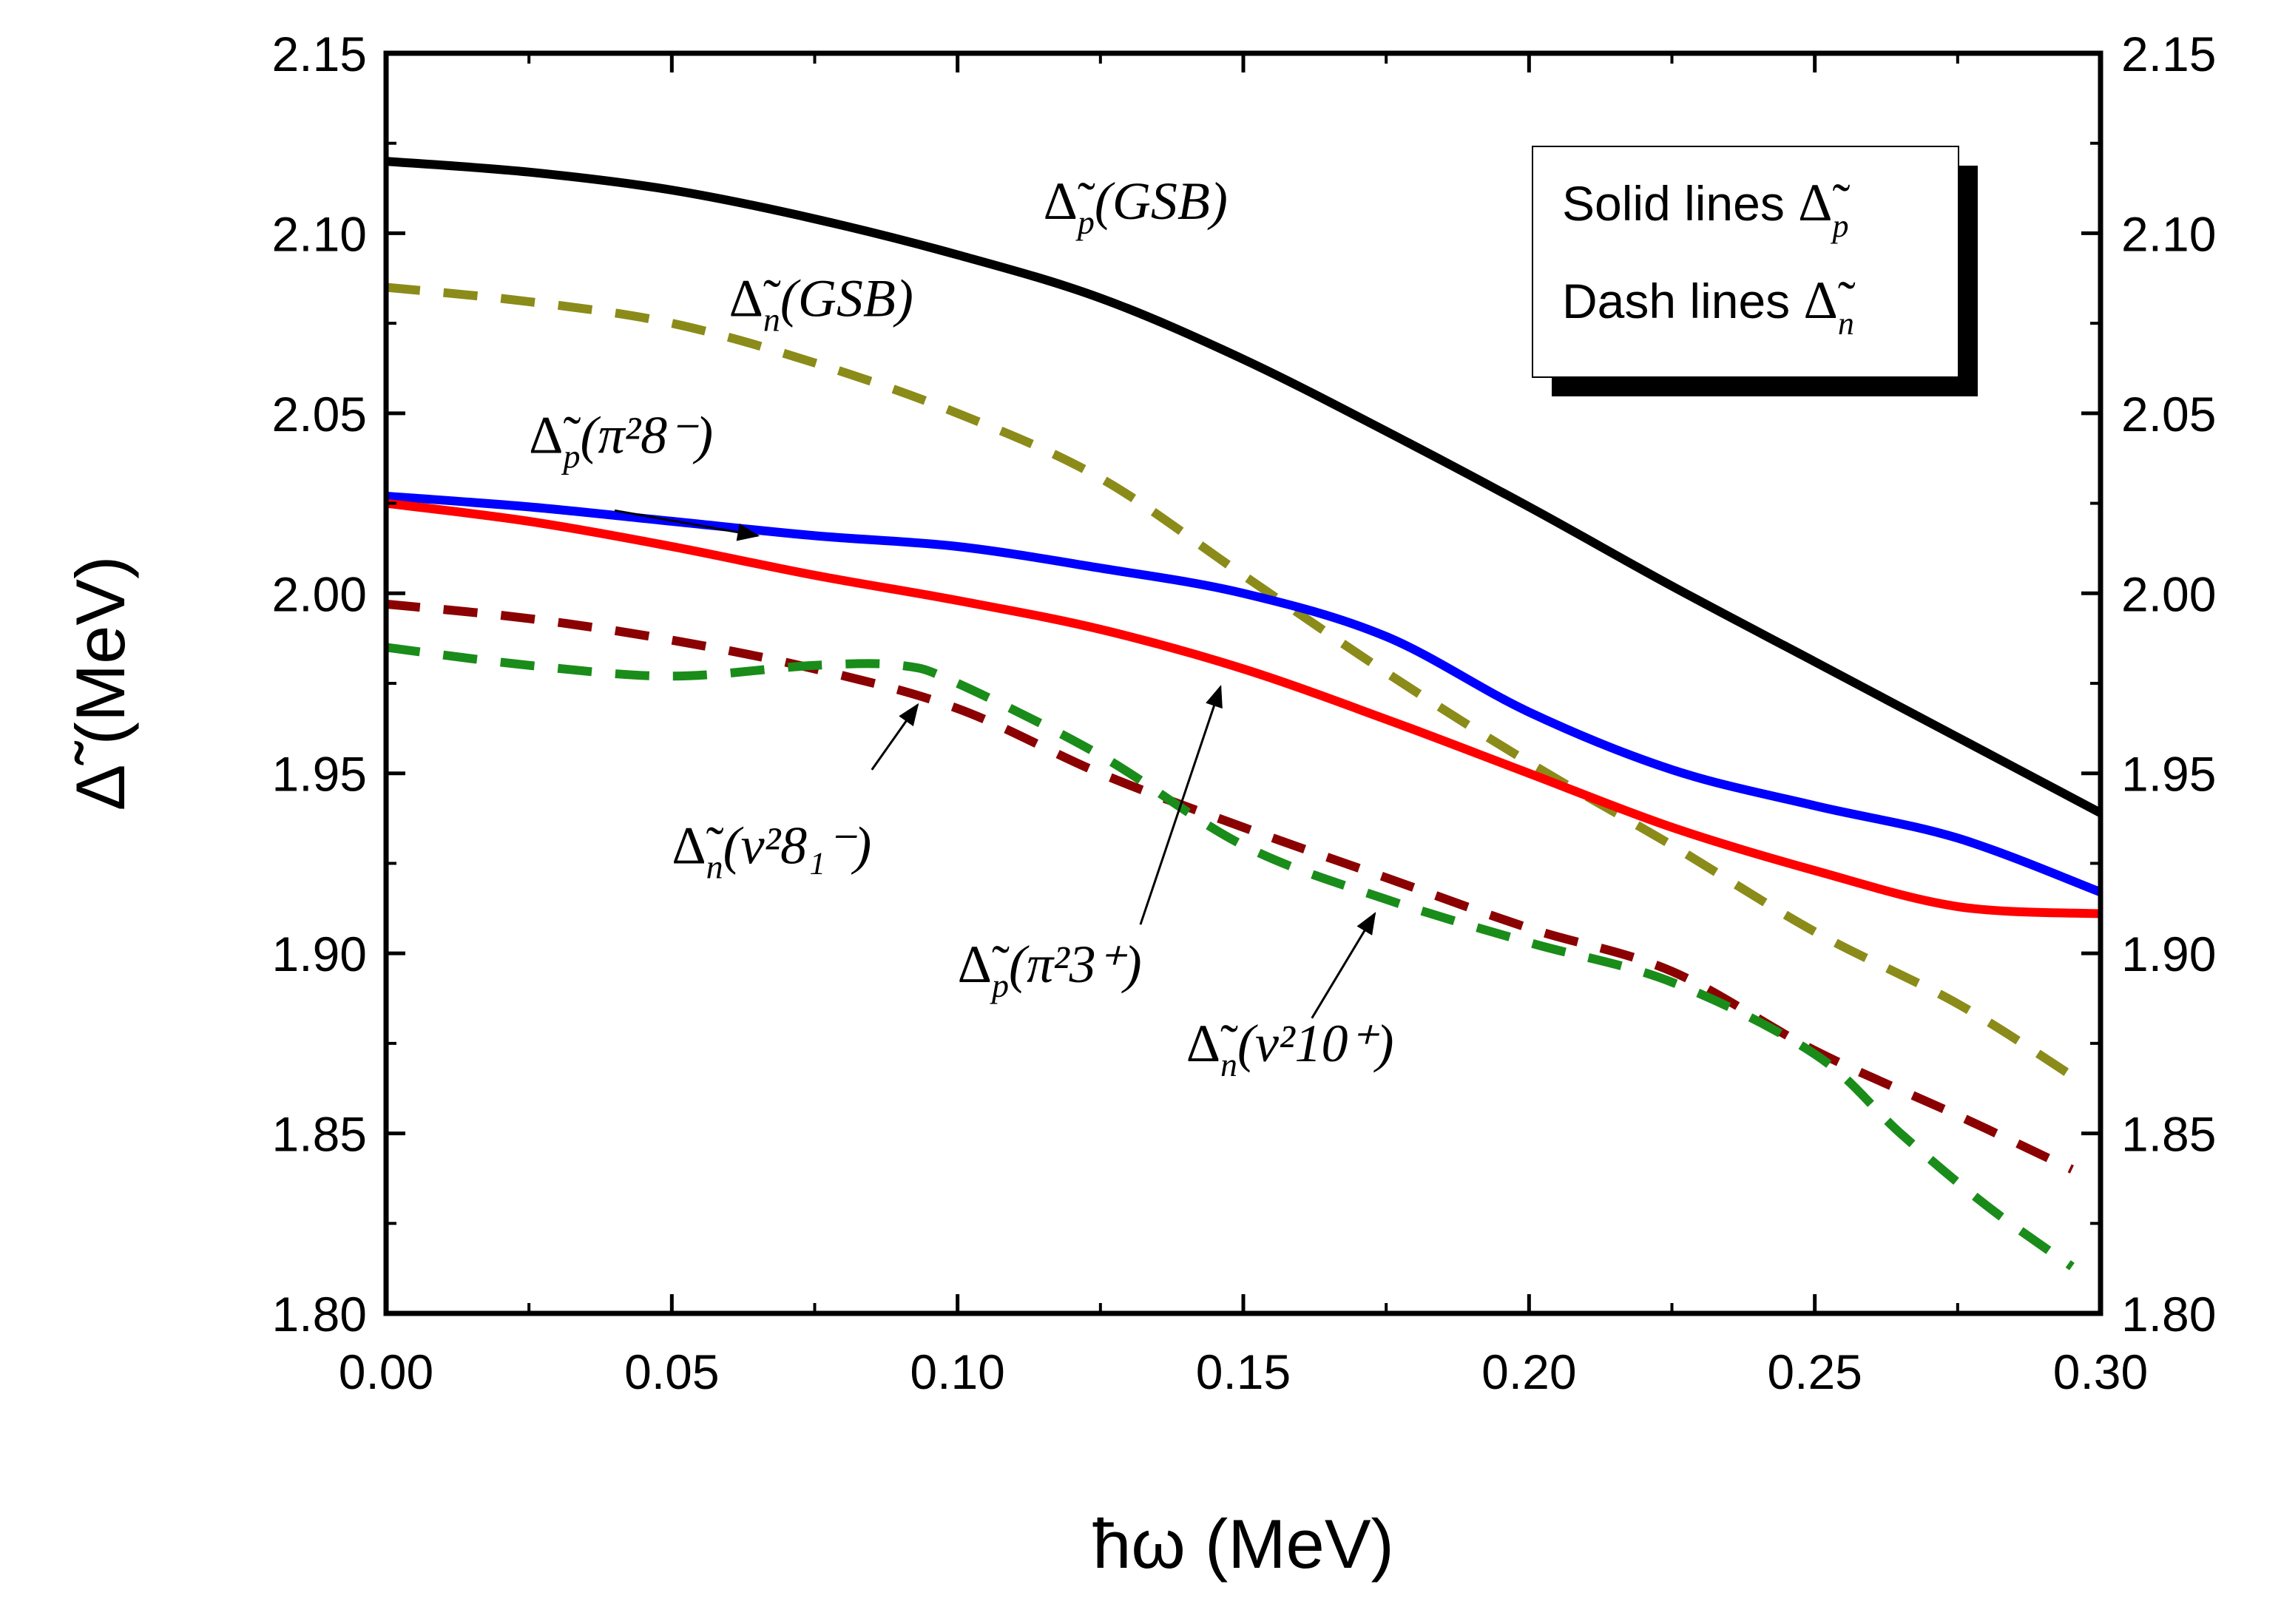 Image resolution: width=2281 pixels, height=1624 pixels. I want to click on x-tick-label: 0.15, so click(1243, 1371).